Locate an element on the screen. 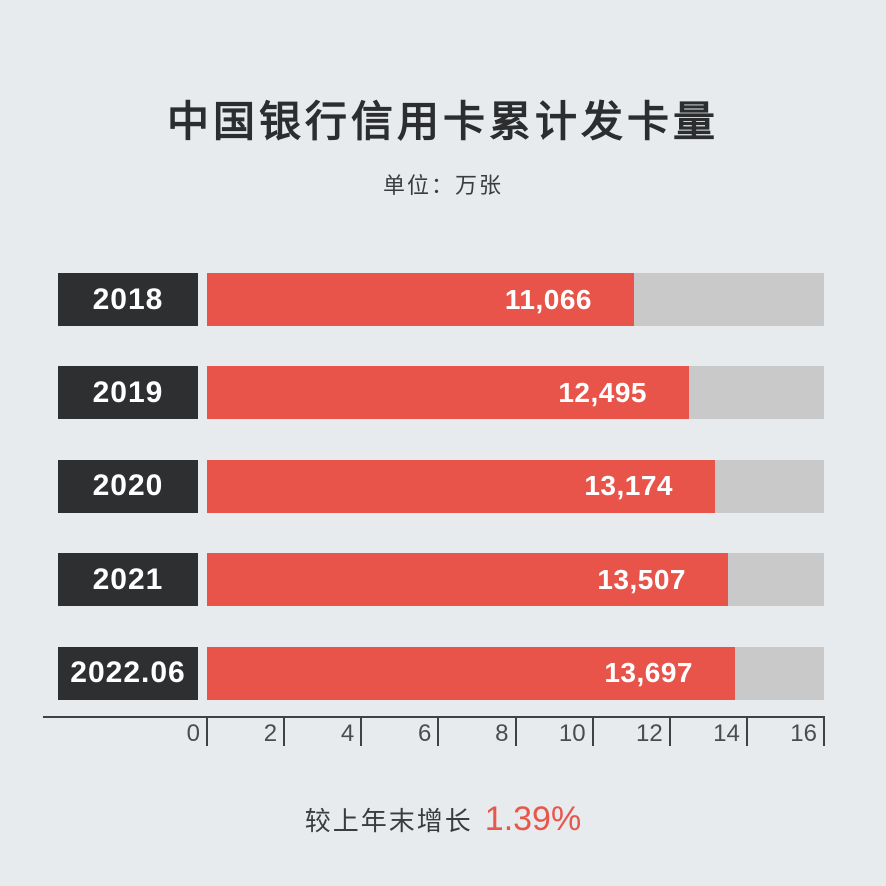 The image size is (886, 886). year-label-box: 2018 is located at coordinates (128, 299).